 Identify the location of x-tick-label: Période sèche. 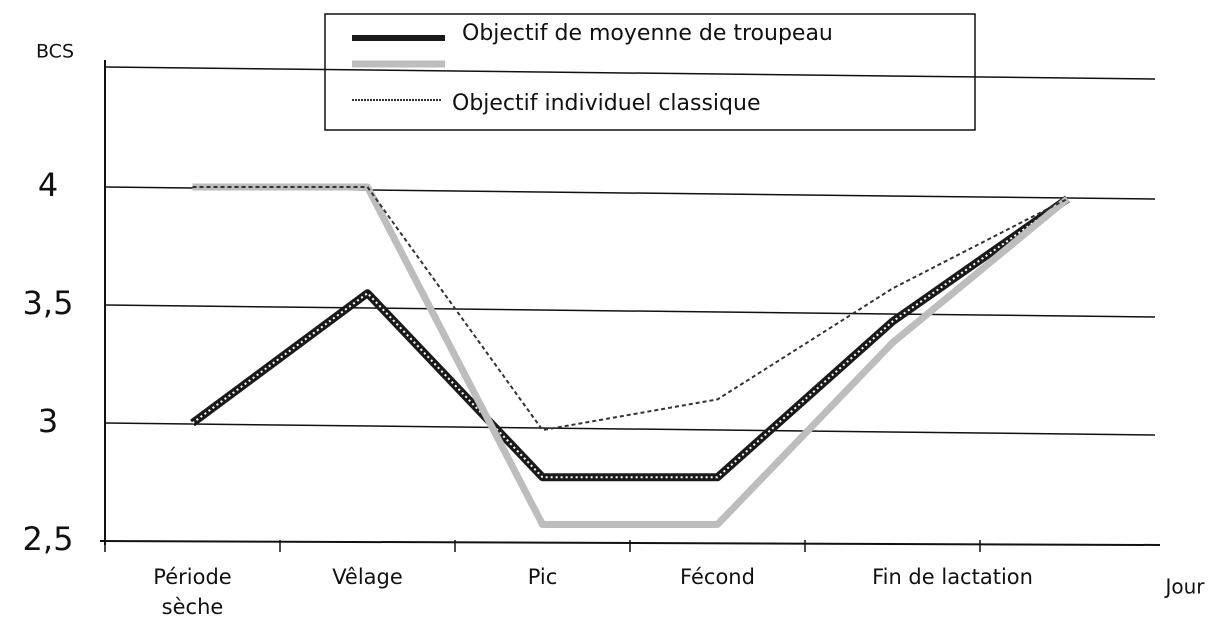
(192, 592).